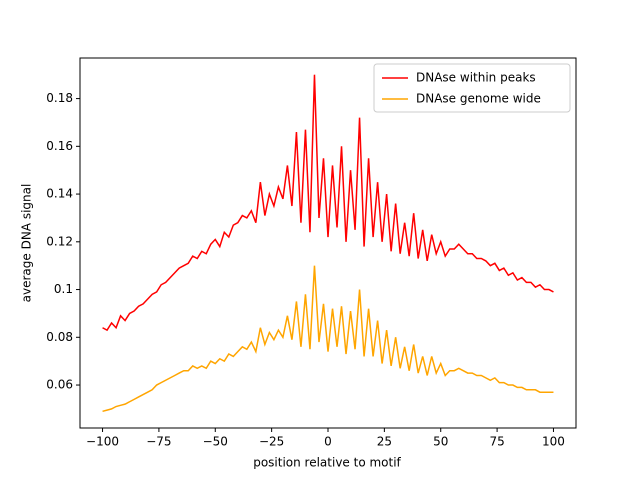 This screenshot has width=640, height=480. Describe the element at coordinates (440, 442) in the screenshot. I see `x-tick-label: 50` at that location.